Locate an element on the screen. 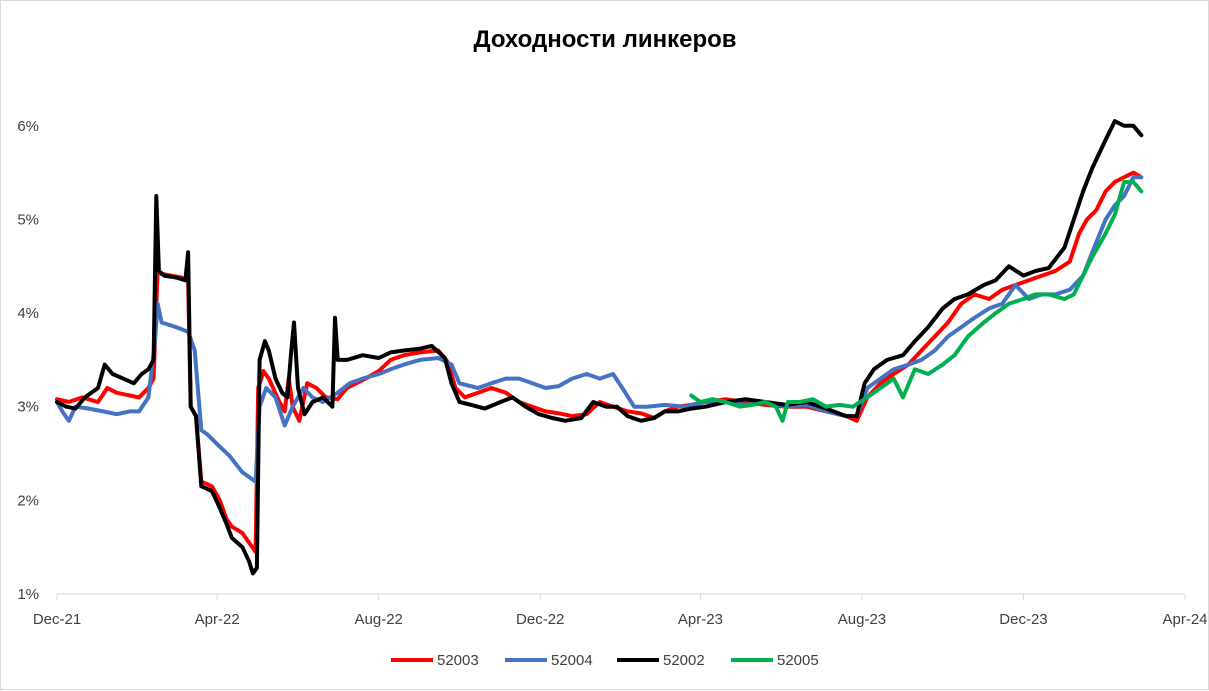 The width and height of the screenshot is (1209, 691). x-tick-label: Apr-24 is located at coordinates (1184, 619).